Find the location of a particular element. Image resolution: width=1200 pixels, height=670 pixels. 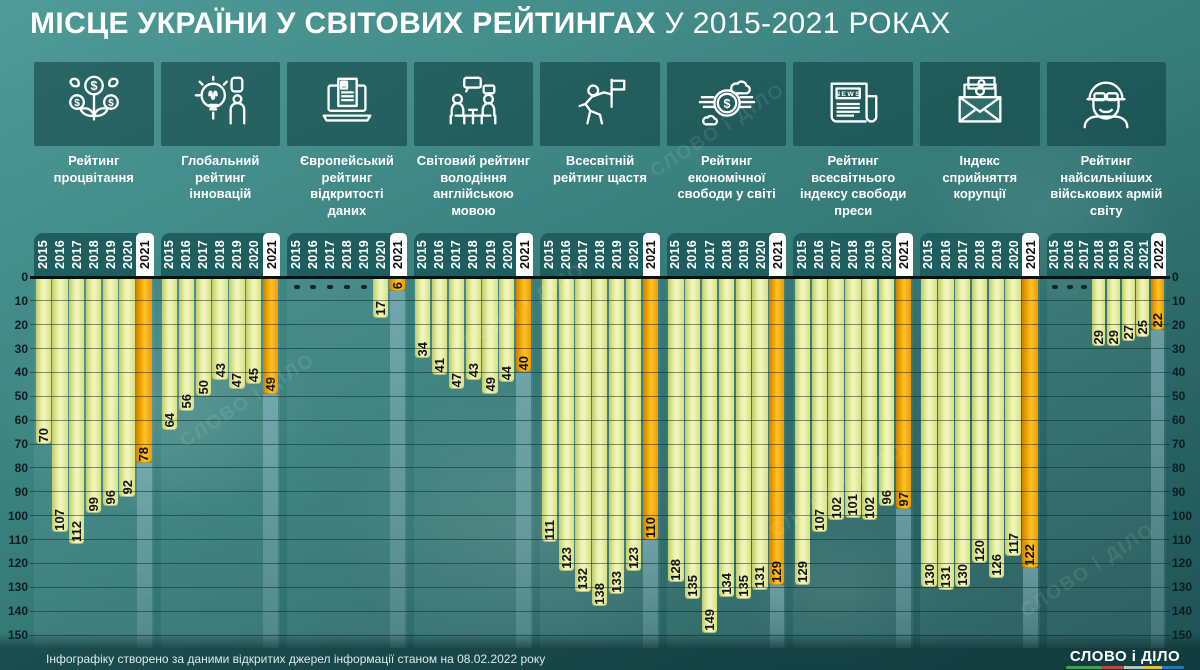

rank-value: 135 is located at coordinates (693, 586).